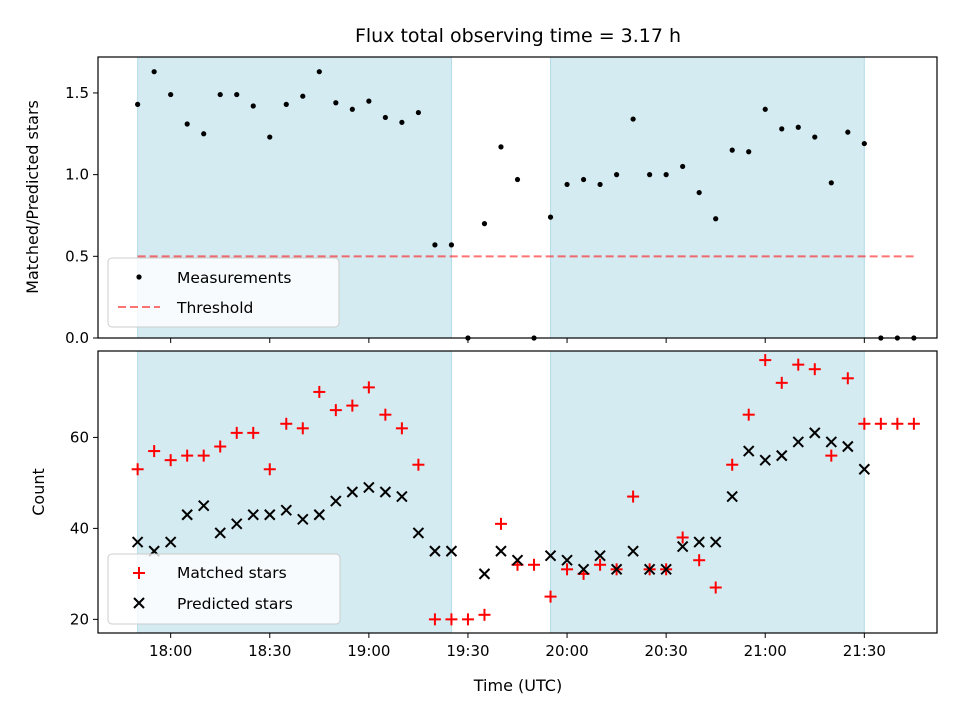 The width and height of the screenshot is (960, 720). What do you see at coordinates (864, 651) in the screenshot?
I see `x-tick-label: 21:30` at bounding box center [864, 651].